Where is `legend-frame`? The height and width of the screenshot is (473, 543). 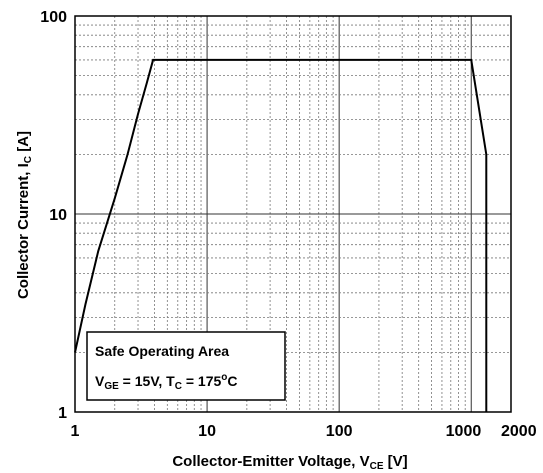
legend-frame is located at coordinates (186, 366).